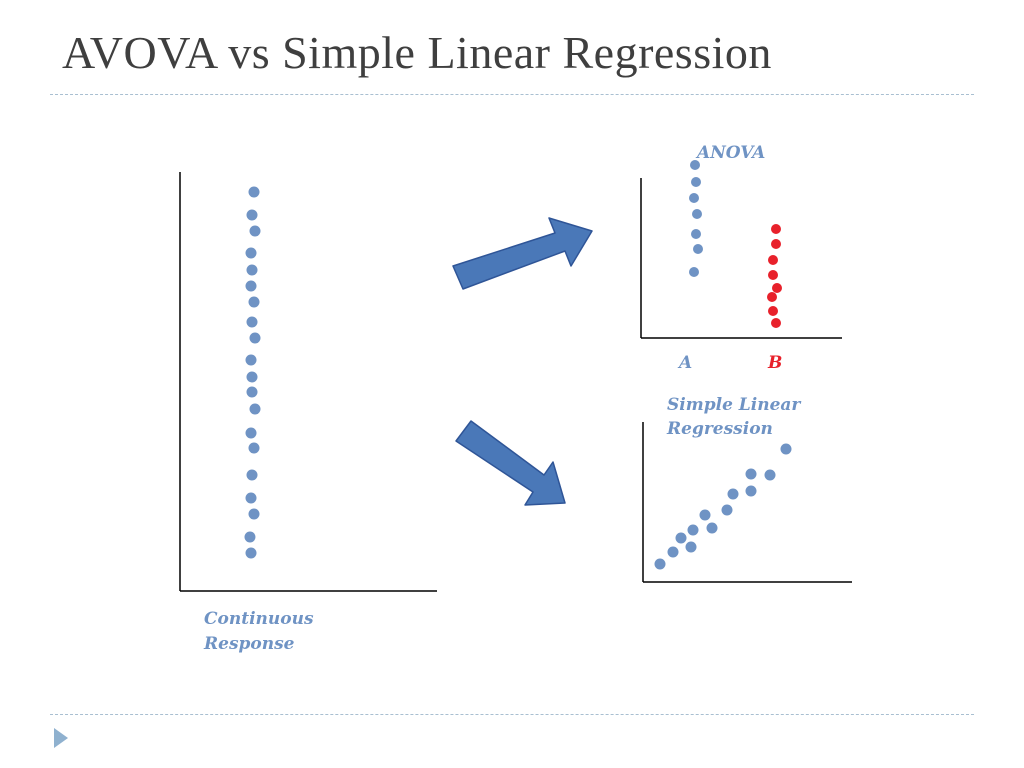  What do you see at coordinates (522, 253) in the screenshot?
I see `arrow-up-right-icon` at bounding box center [522, 253].